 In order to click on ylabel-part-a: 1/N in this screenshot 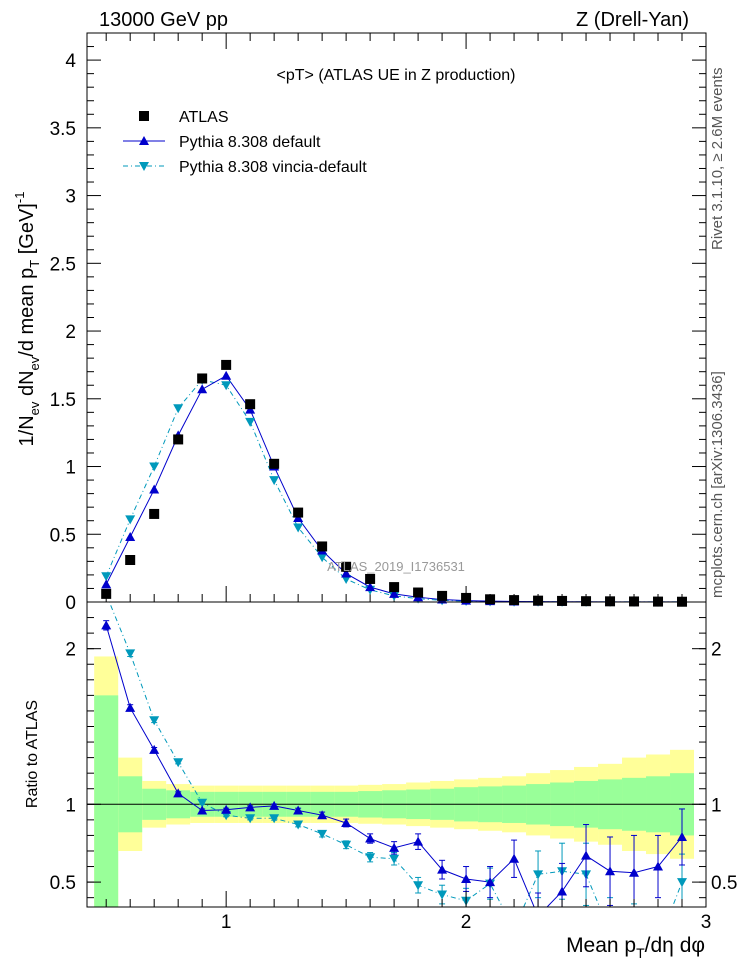, I will do `click(27, 430)`.